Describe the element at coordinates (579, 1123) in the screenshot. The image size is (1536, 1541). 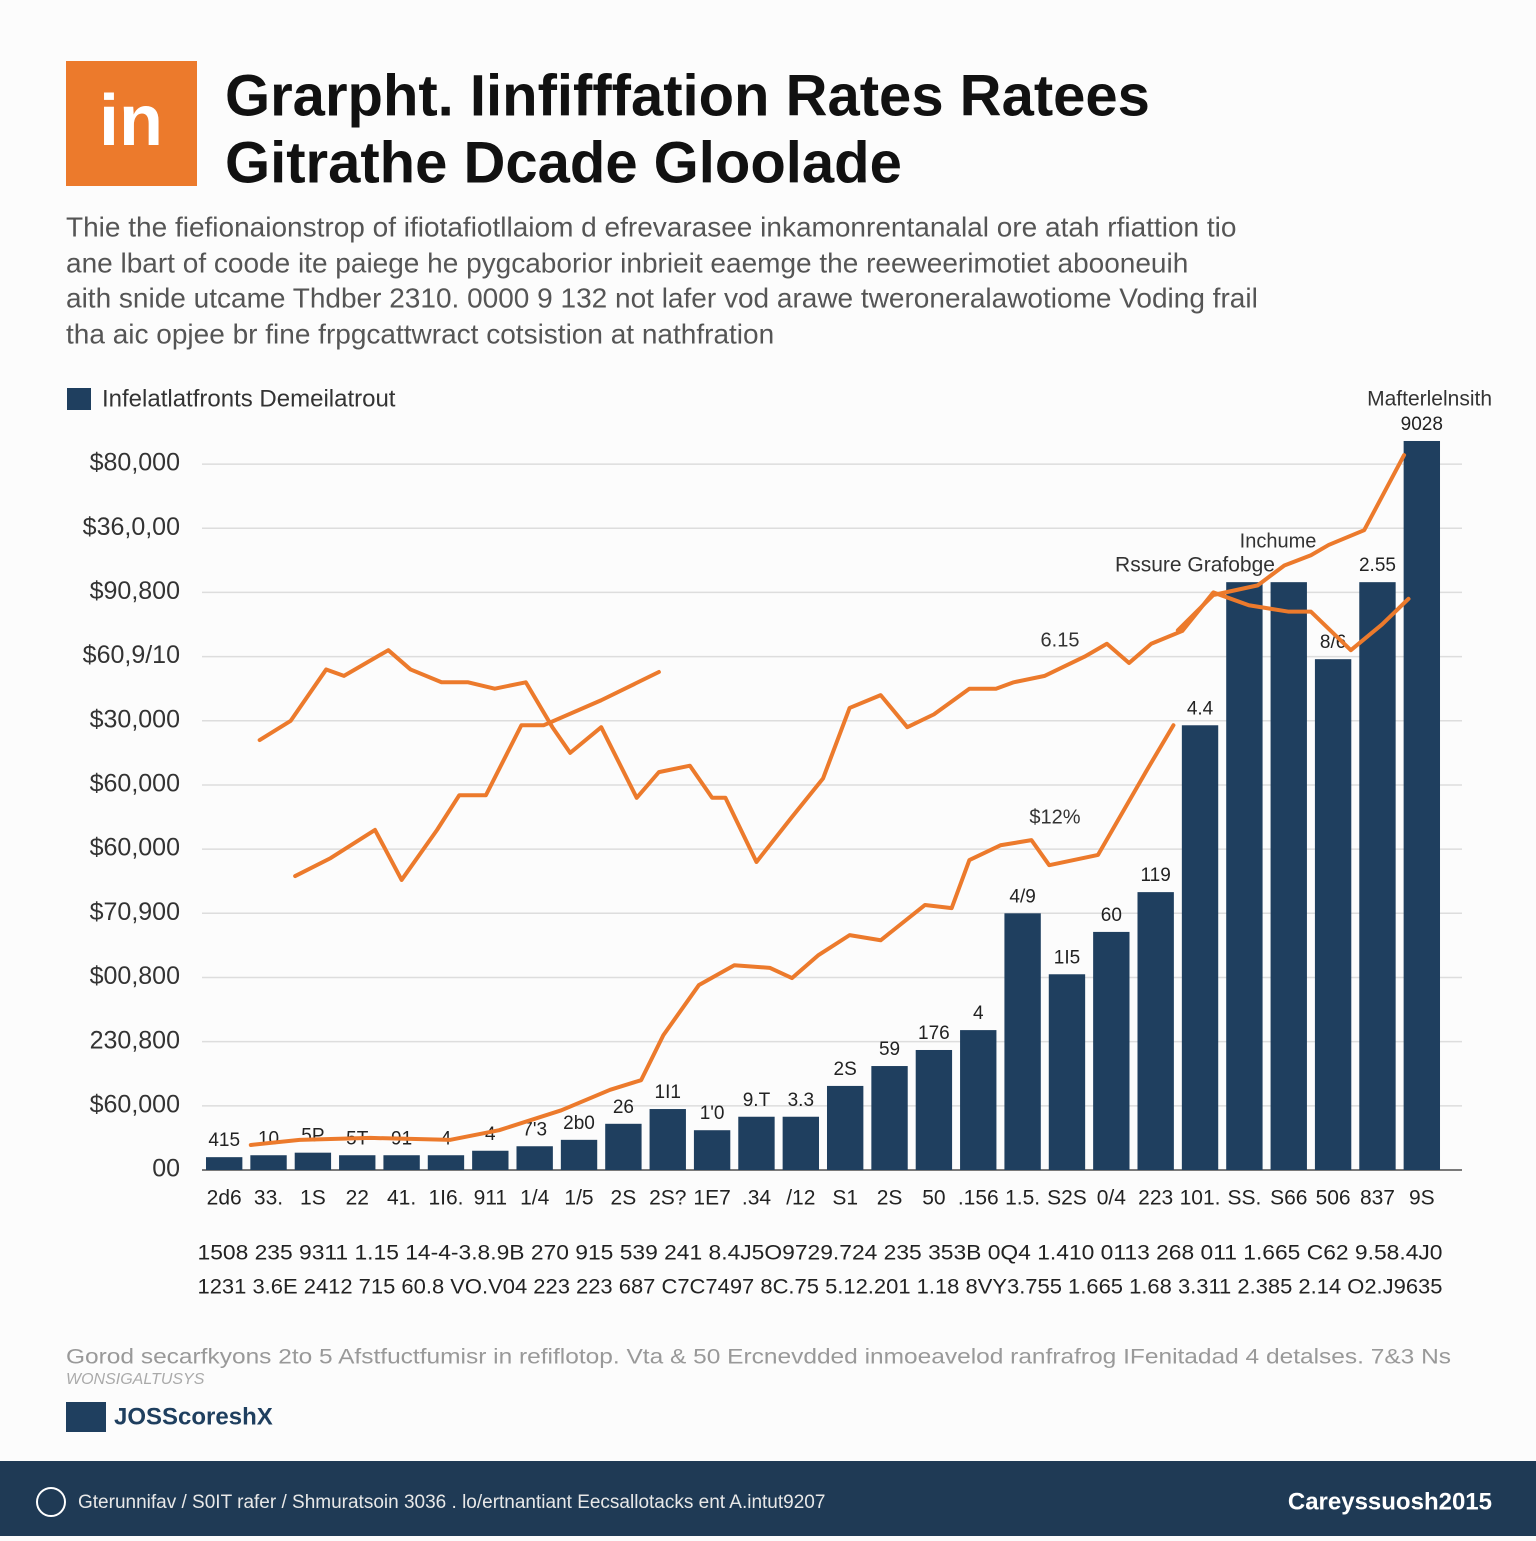
I see `data-label: 2b0` at that location.